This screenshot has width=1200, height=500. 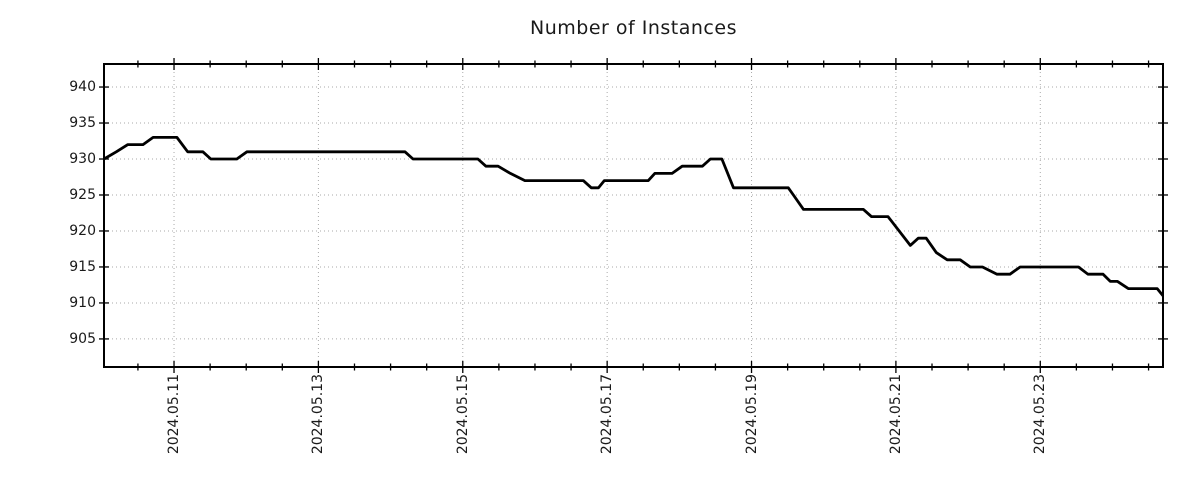 I want to click on y-tick-label: 930, so click(x=82, y=159).